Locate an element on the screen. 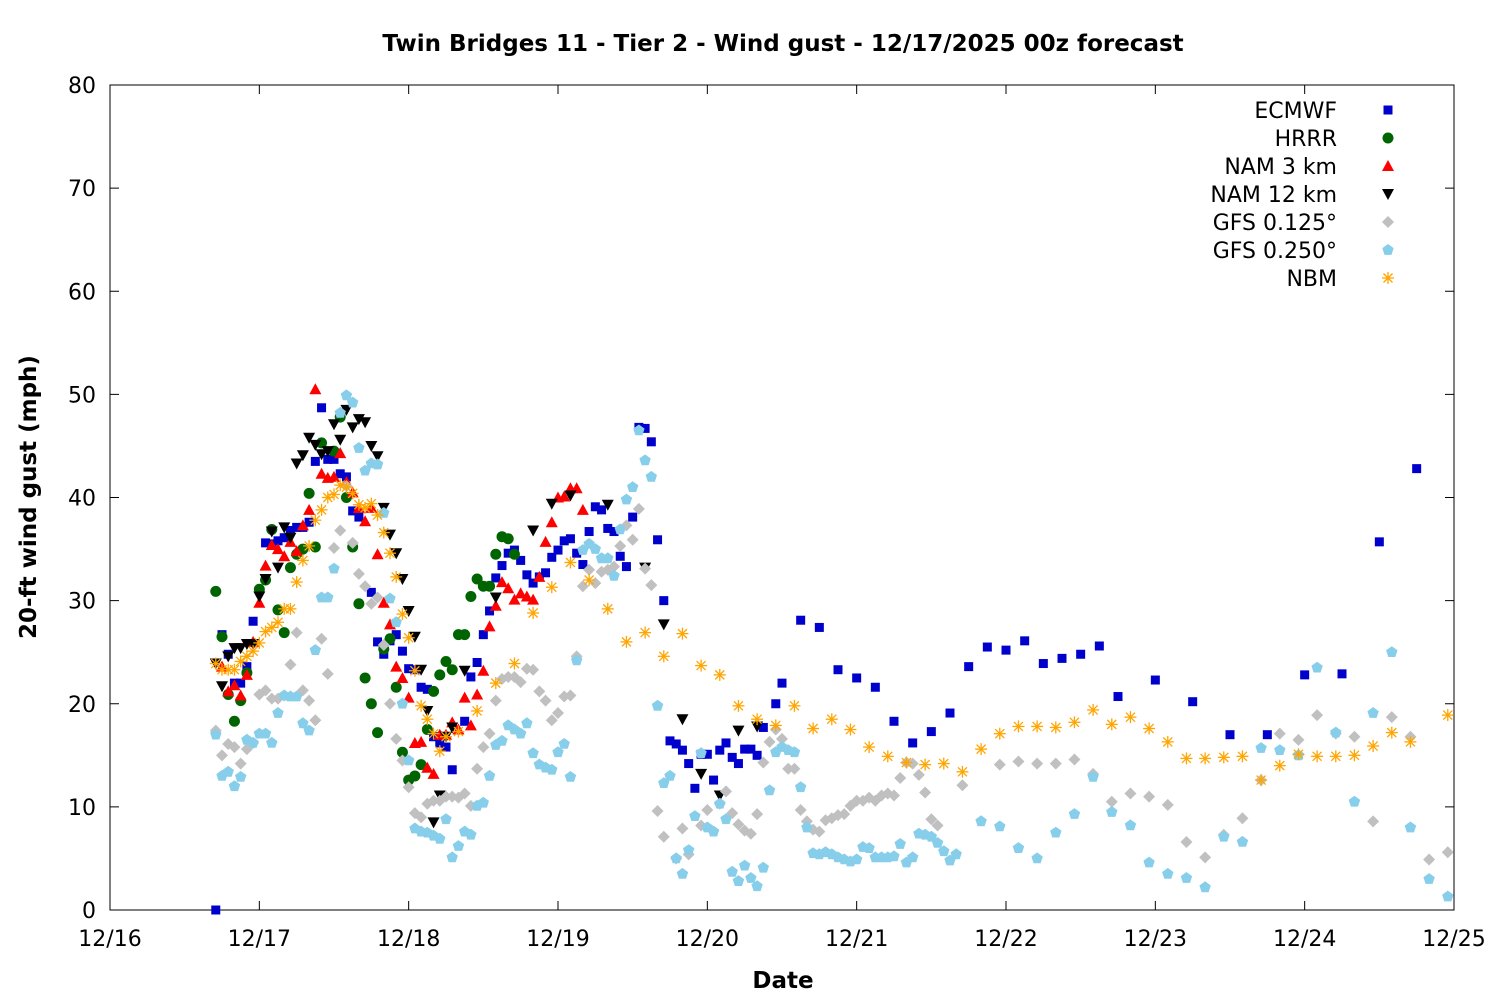 The width and height of the screenshot is (1500, 1004). y-tick-label: 30 is located at coordinates (82, 602).